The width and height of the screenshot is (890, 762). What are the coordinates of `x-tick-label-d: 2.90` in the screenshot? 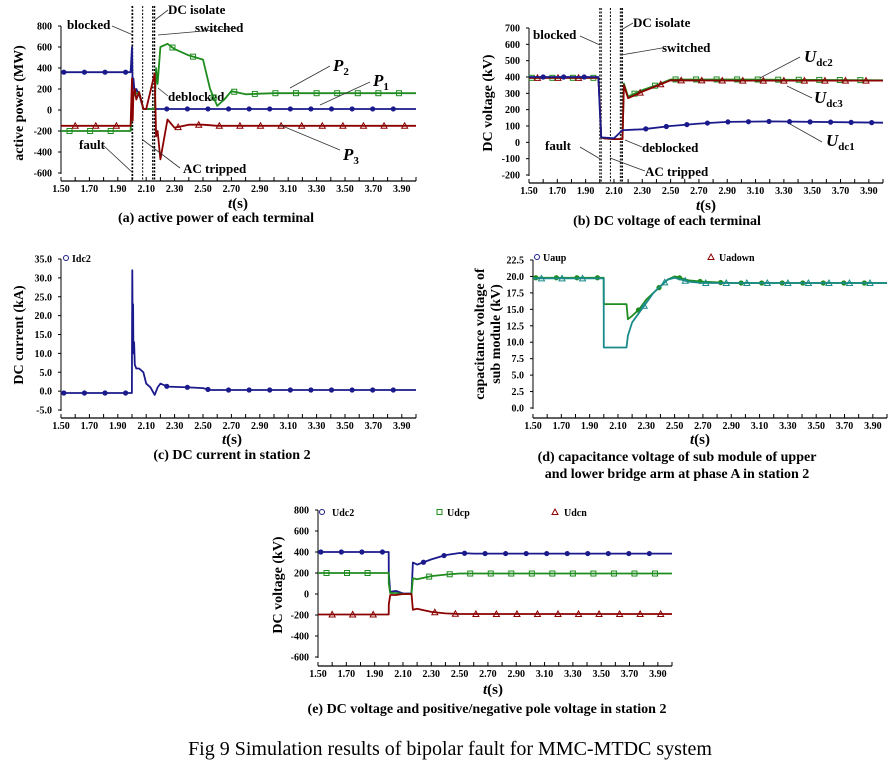 It's located at (731, 426).